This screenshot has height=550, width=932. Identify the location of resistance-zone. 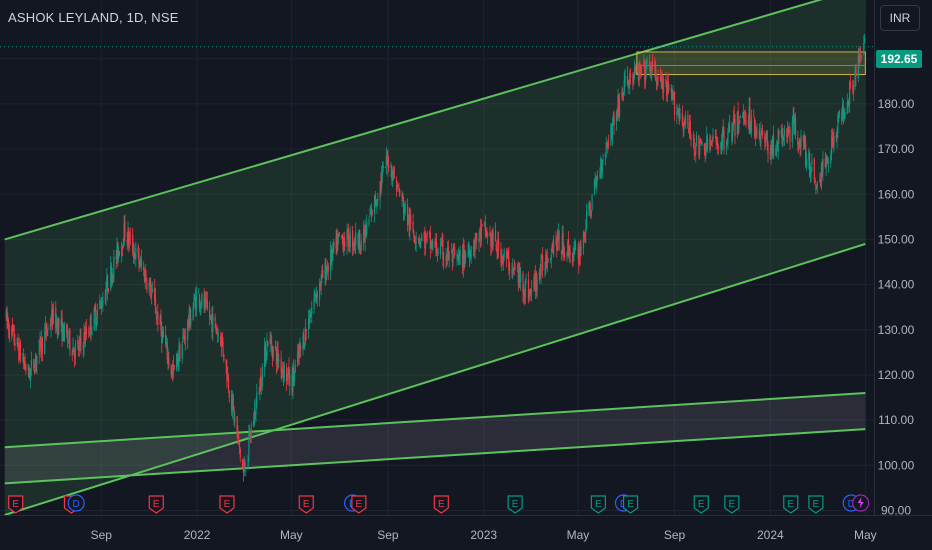
(751, 63).